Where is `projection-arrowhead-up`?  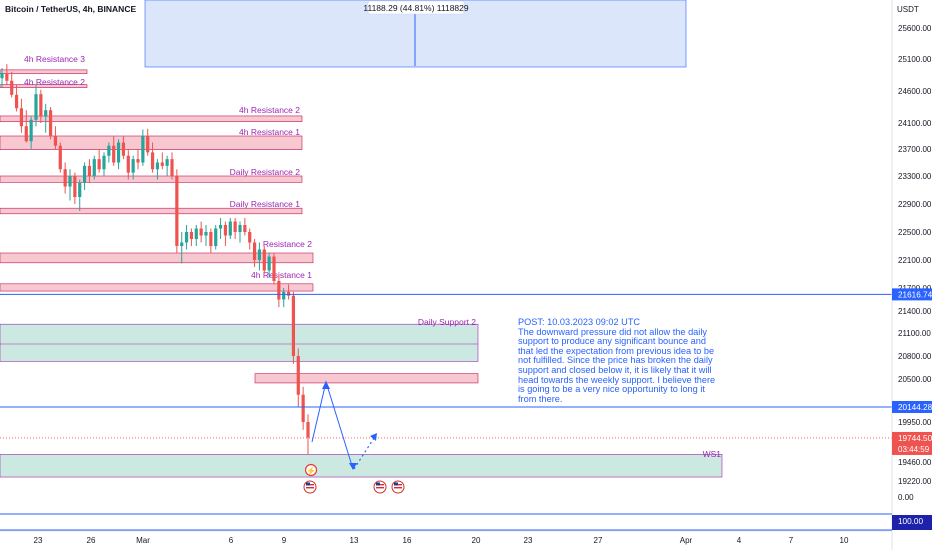
projection-arrowhead-up is located at coordinates (326, 385).